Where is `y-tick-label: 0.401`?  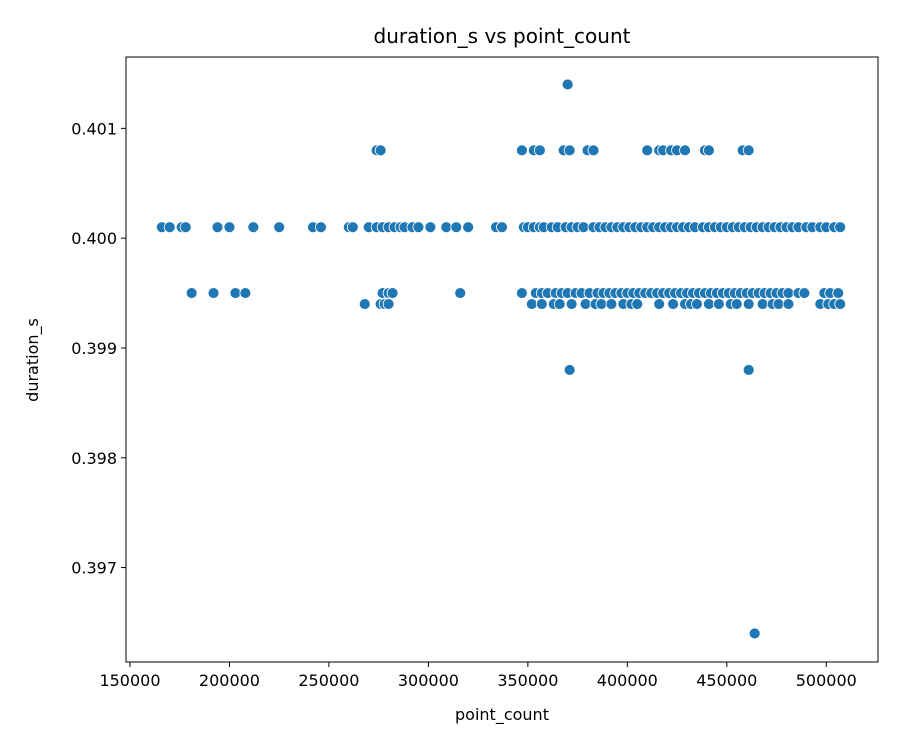 y-tick-label: 0.401 is located at coordinates (94, 128).